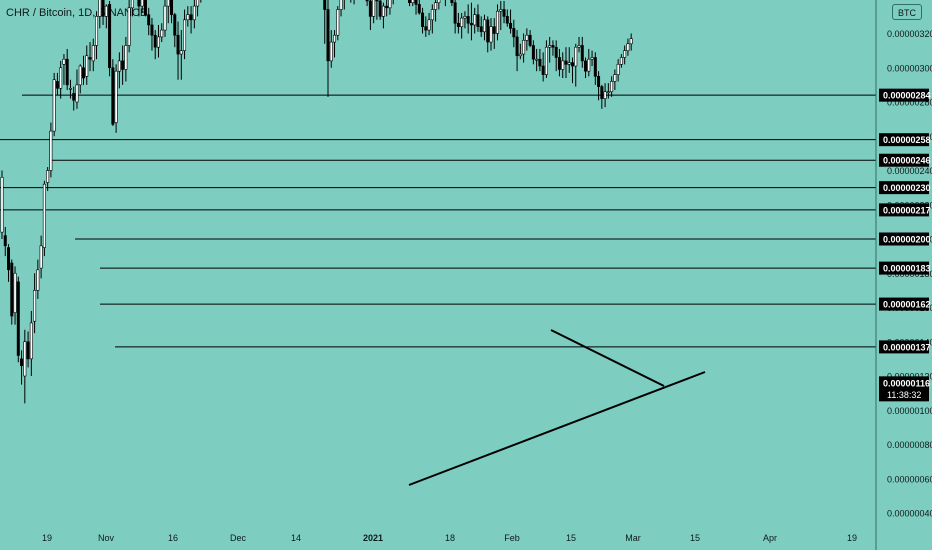  Describe the element at coordinates (904, 395) in the screenshot. I see `countdown-label: 11:38:32` at that location.